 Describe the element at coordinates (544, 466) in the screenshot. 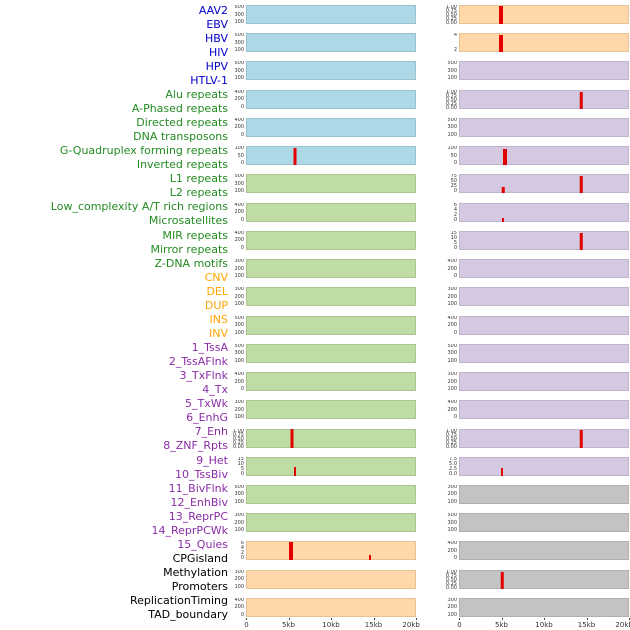

I see `track-plot-15-quies` at that location.